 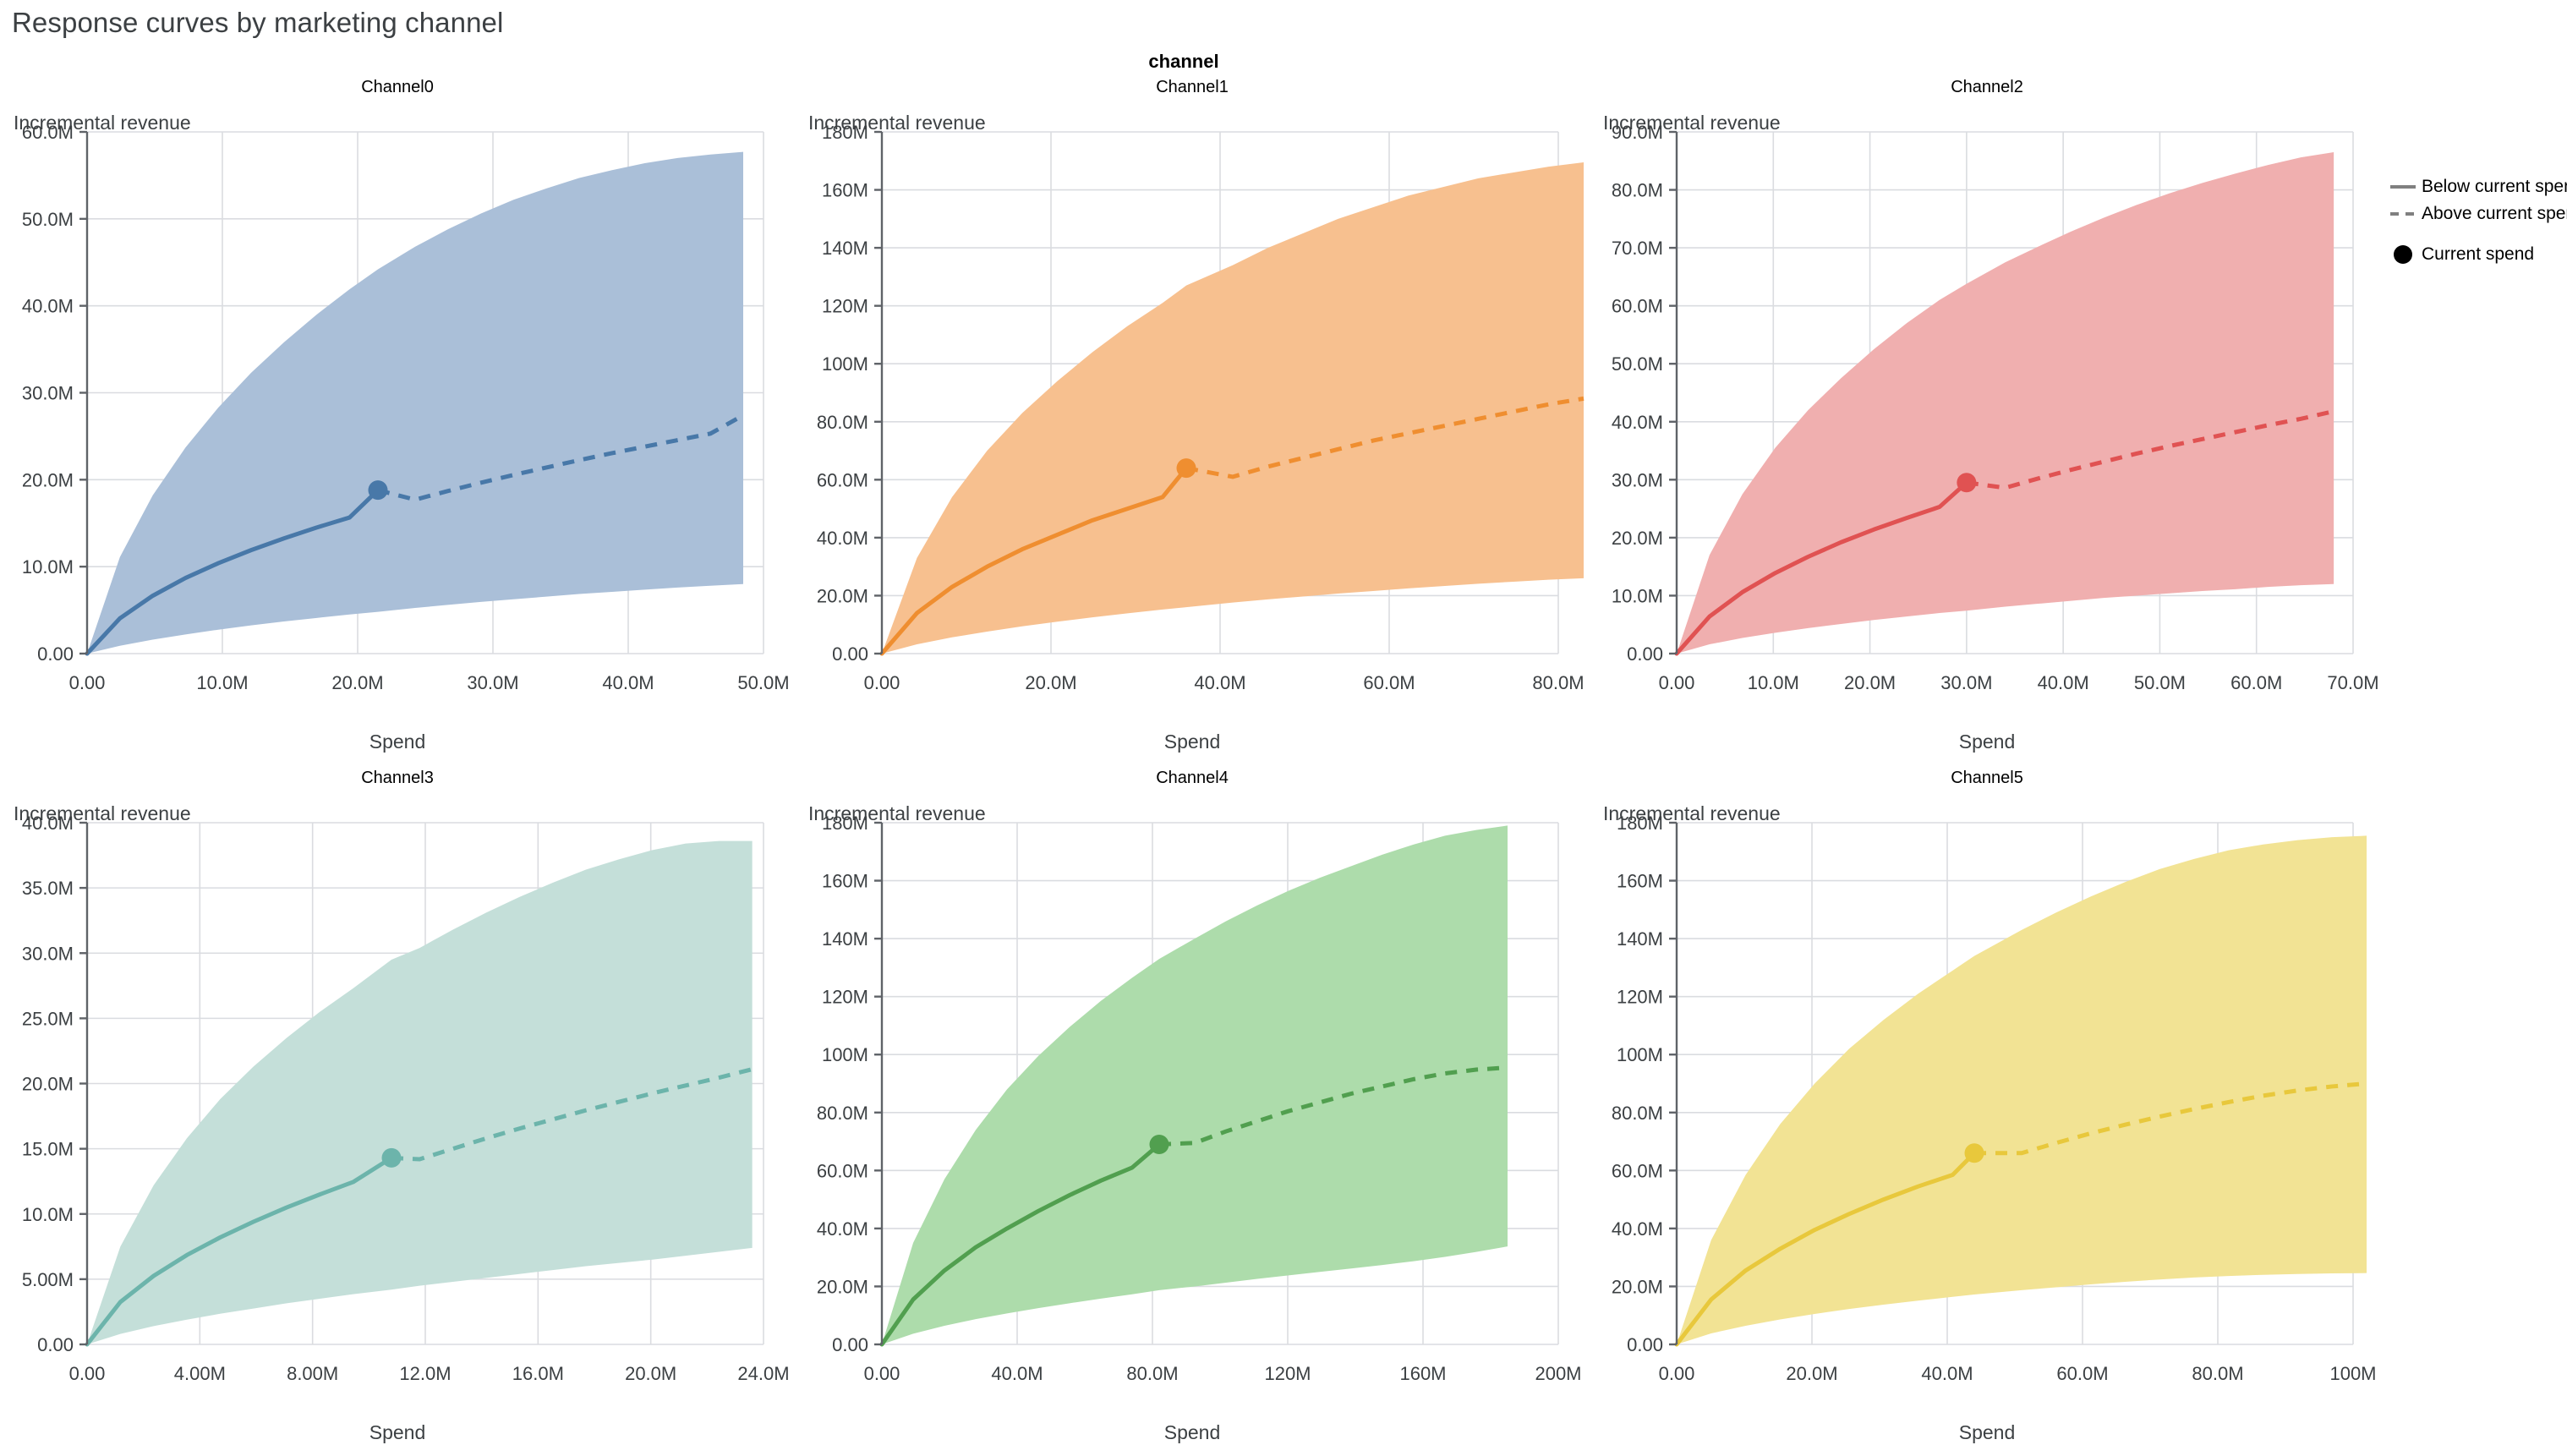 What do you see at coordinates (397, 87) in the screenshot?
I see `panel-title: Channel0` at bounding box center [397, 87].